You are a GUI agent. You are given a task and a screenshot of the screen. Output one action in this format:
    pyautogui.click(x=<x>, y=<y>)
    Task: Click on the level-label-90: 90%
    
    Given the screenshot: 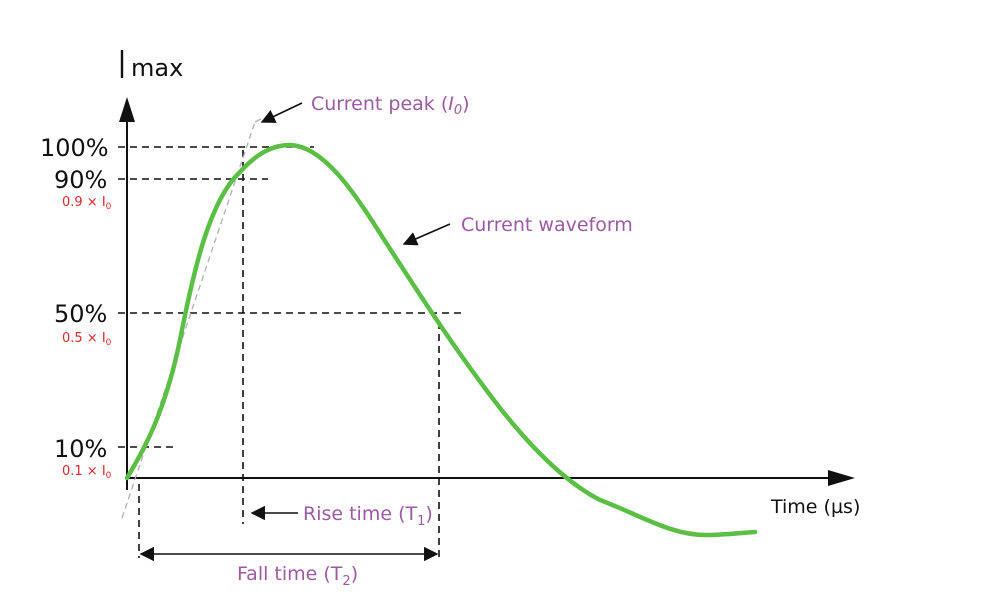 What is the action you would take?
    pyautogui.click(x=80, y=180)
    